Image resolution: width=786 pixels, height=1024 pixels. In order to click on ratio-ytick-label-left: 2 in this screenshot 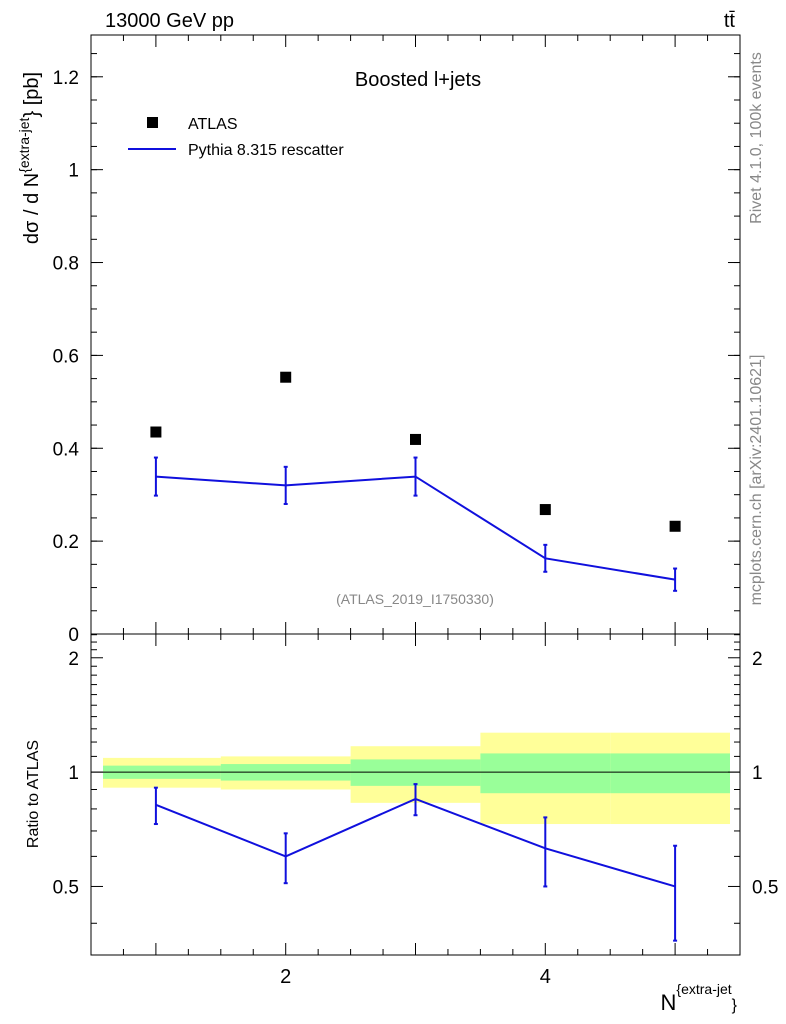, I will do `click(73, 659)`.